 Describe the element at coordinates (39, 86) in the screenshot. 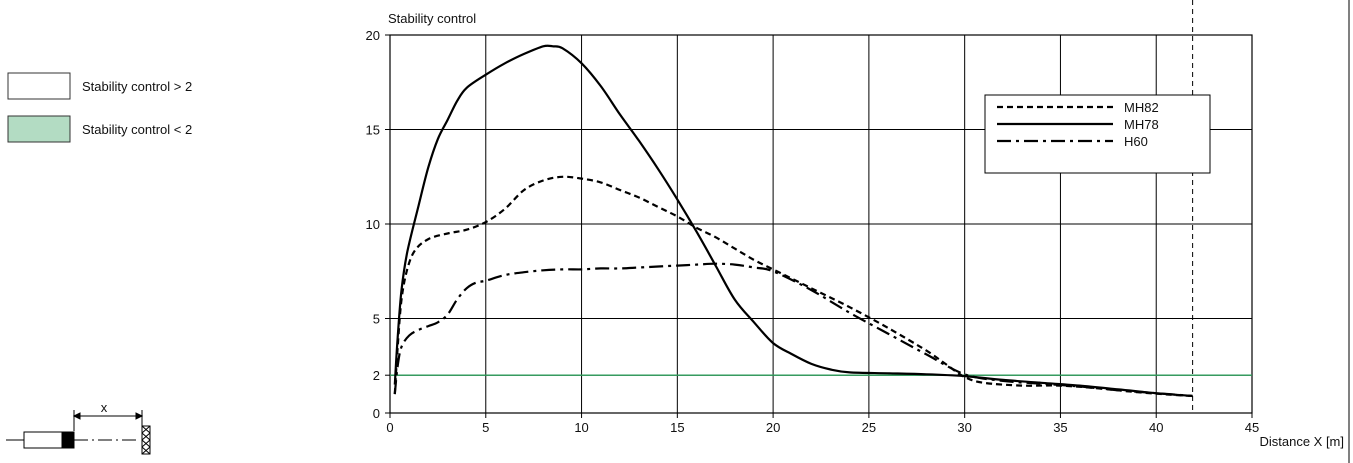

I see `legend-swatch-above` at that location.